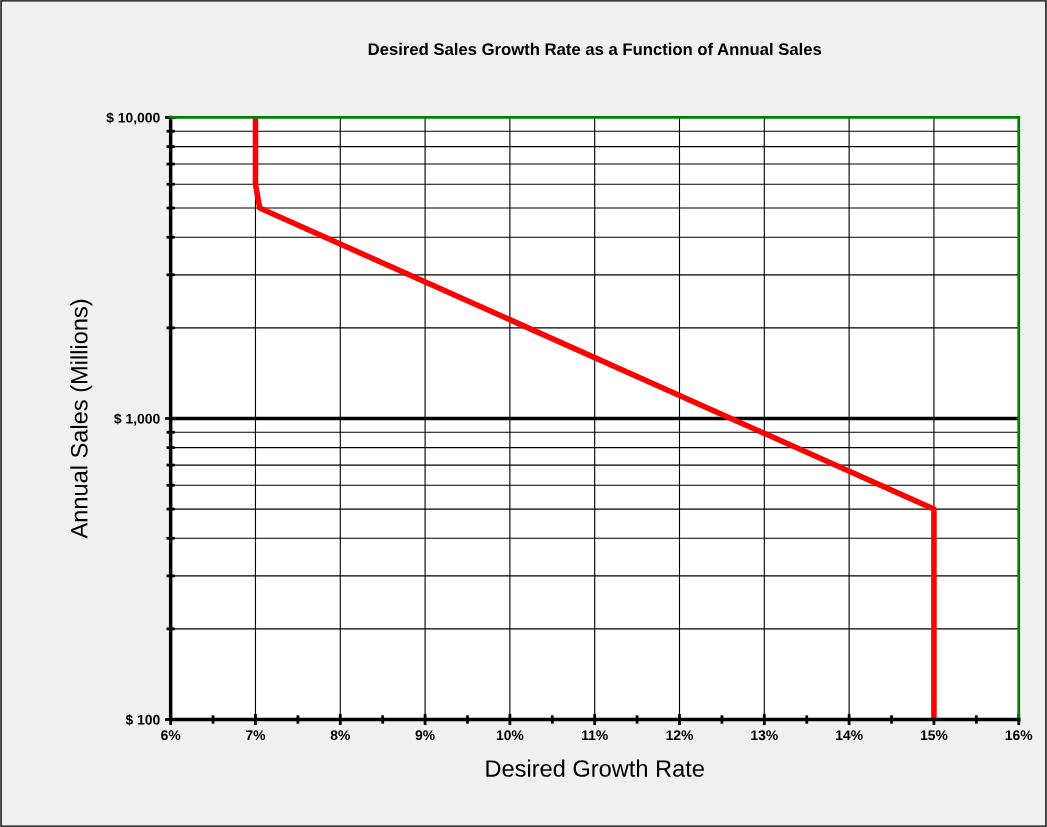 This screenshot has width=1047, height=827. Describe the element at coordinates (171, 735) in the screenshot. I see `x-tick-label: 6%` at that location.